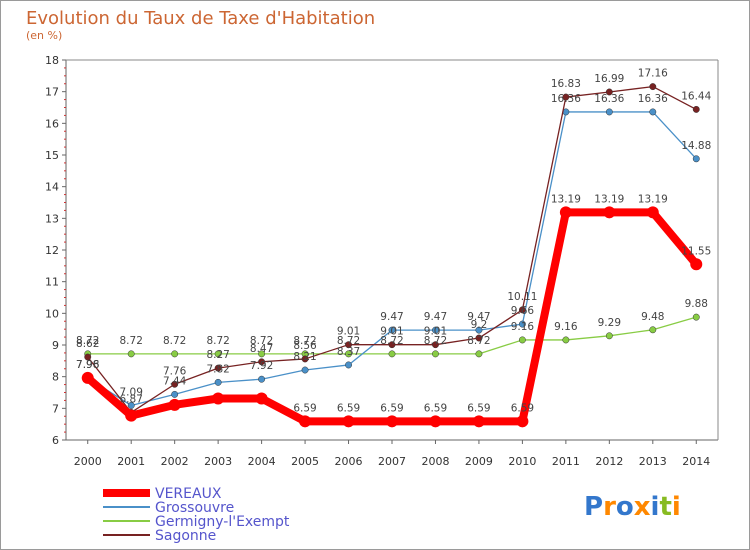 The width and height of the screenshot is (750, 550). I want to click on legend-label: Germigny-l'Exempt, so click(222, 522).